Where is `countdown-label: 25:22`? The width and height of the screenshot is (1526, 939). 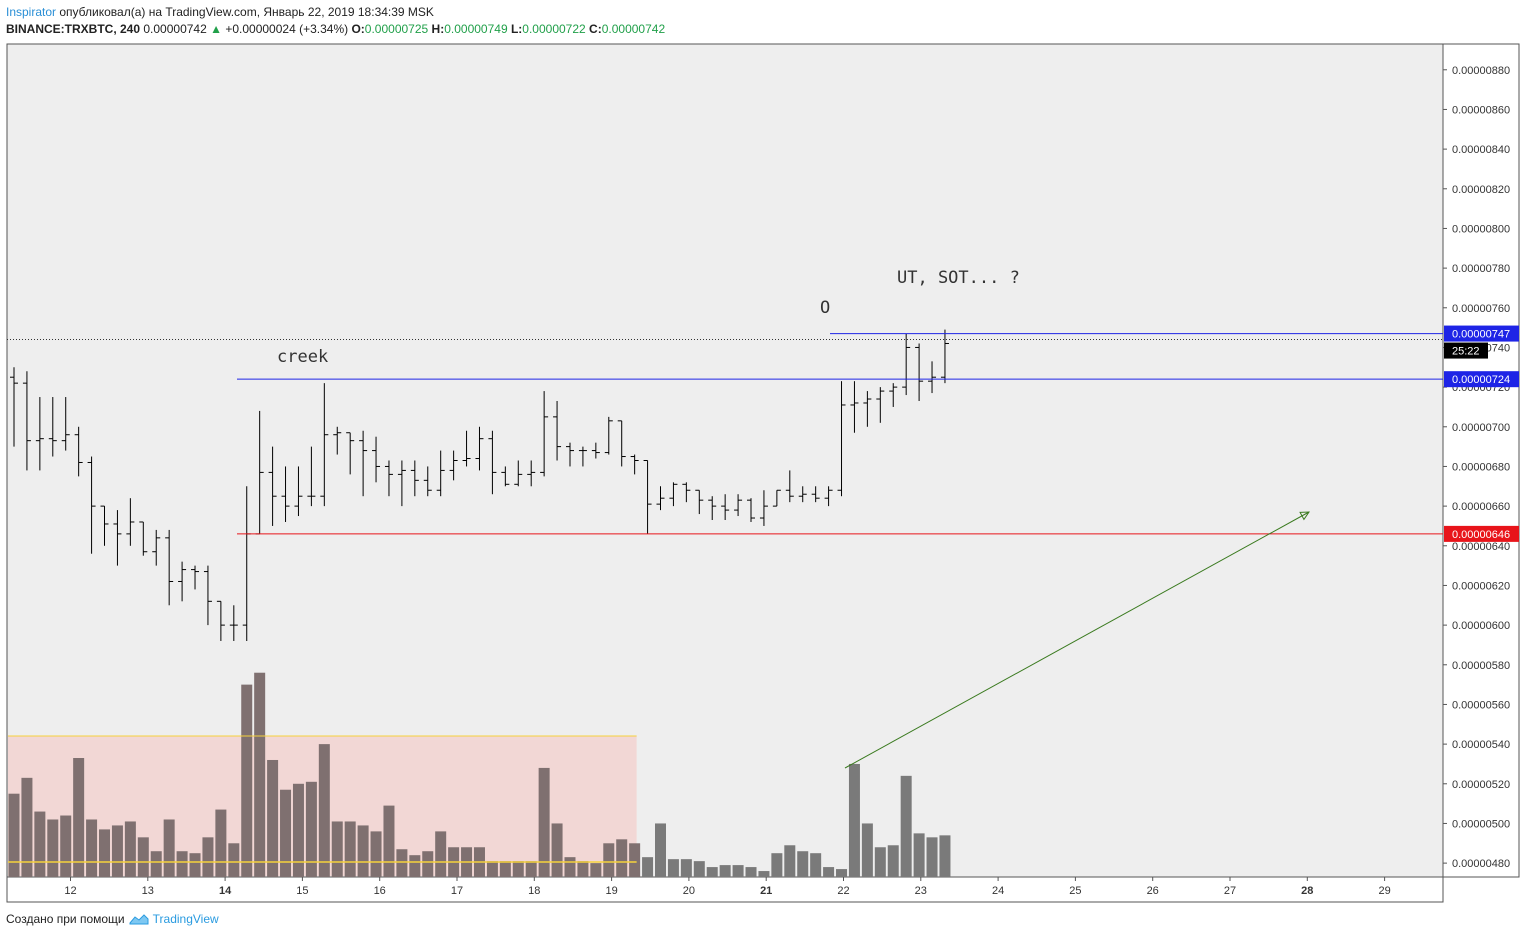
countdown-label: 25:22 is located at coordinates (1466, 352).